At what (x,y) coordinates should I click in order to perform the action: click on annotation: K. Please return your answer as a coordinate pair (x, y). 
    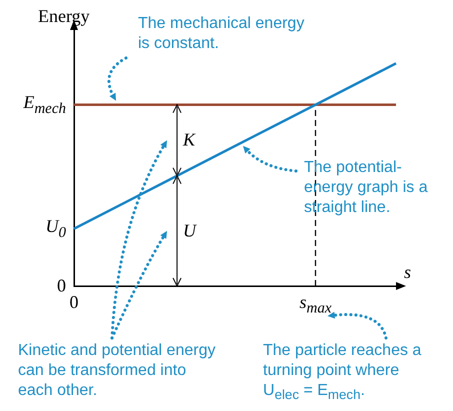
    Looking at the image, I should click on (189, 140).